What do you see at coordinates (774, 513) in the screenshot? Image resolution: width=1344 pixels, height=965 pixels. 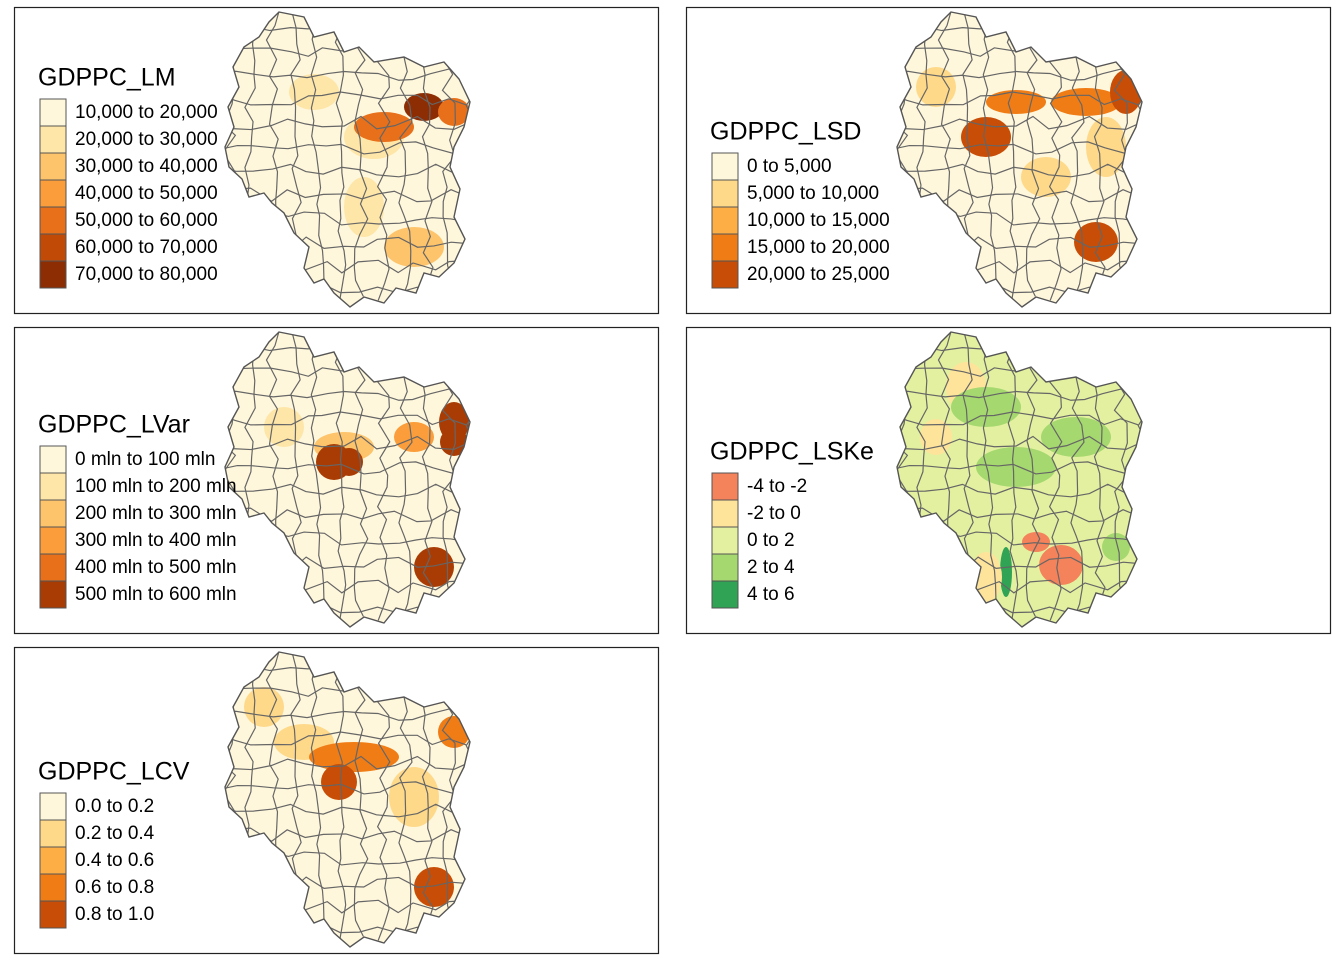 I see `legend-label: -2 to 0` at bounding box center [774, 513].